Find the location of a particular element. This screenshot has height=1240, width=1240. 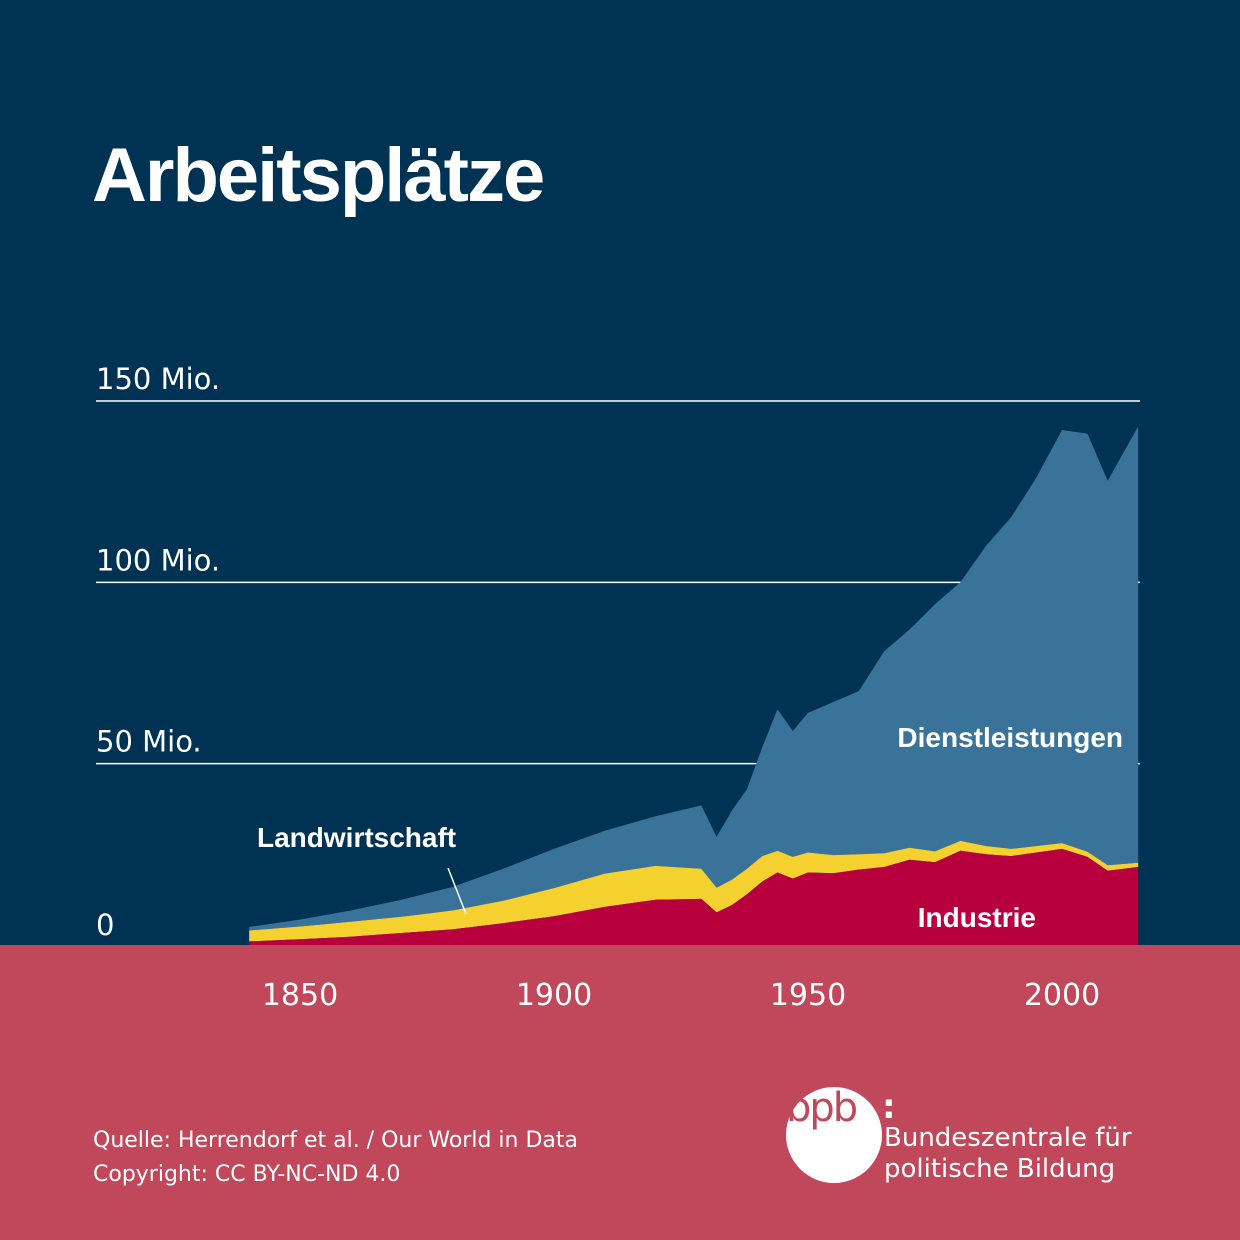

y-axis-ticks: 0 50 Mio. 100 Mio. 150 Mio. is located at coordinates (158, 652).